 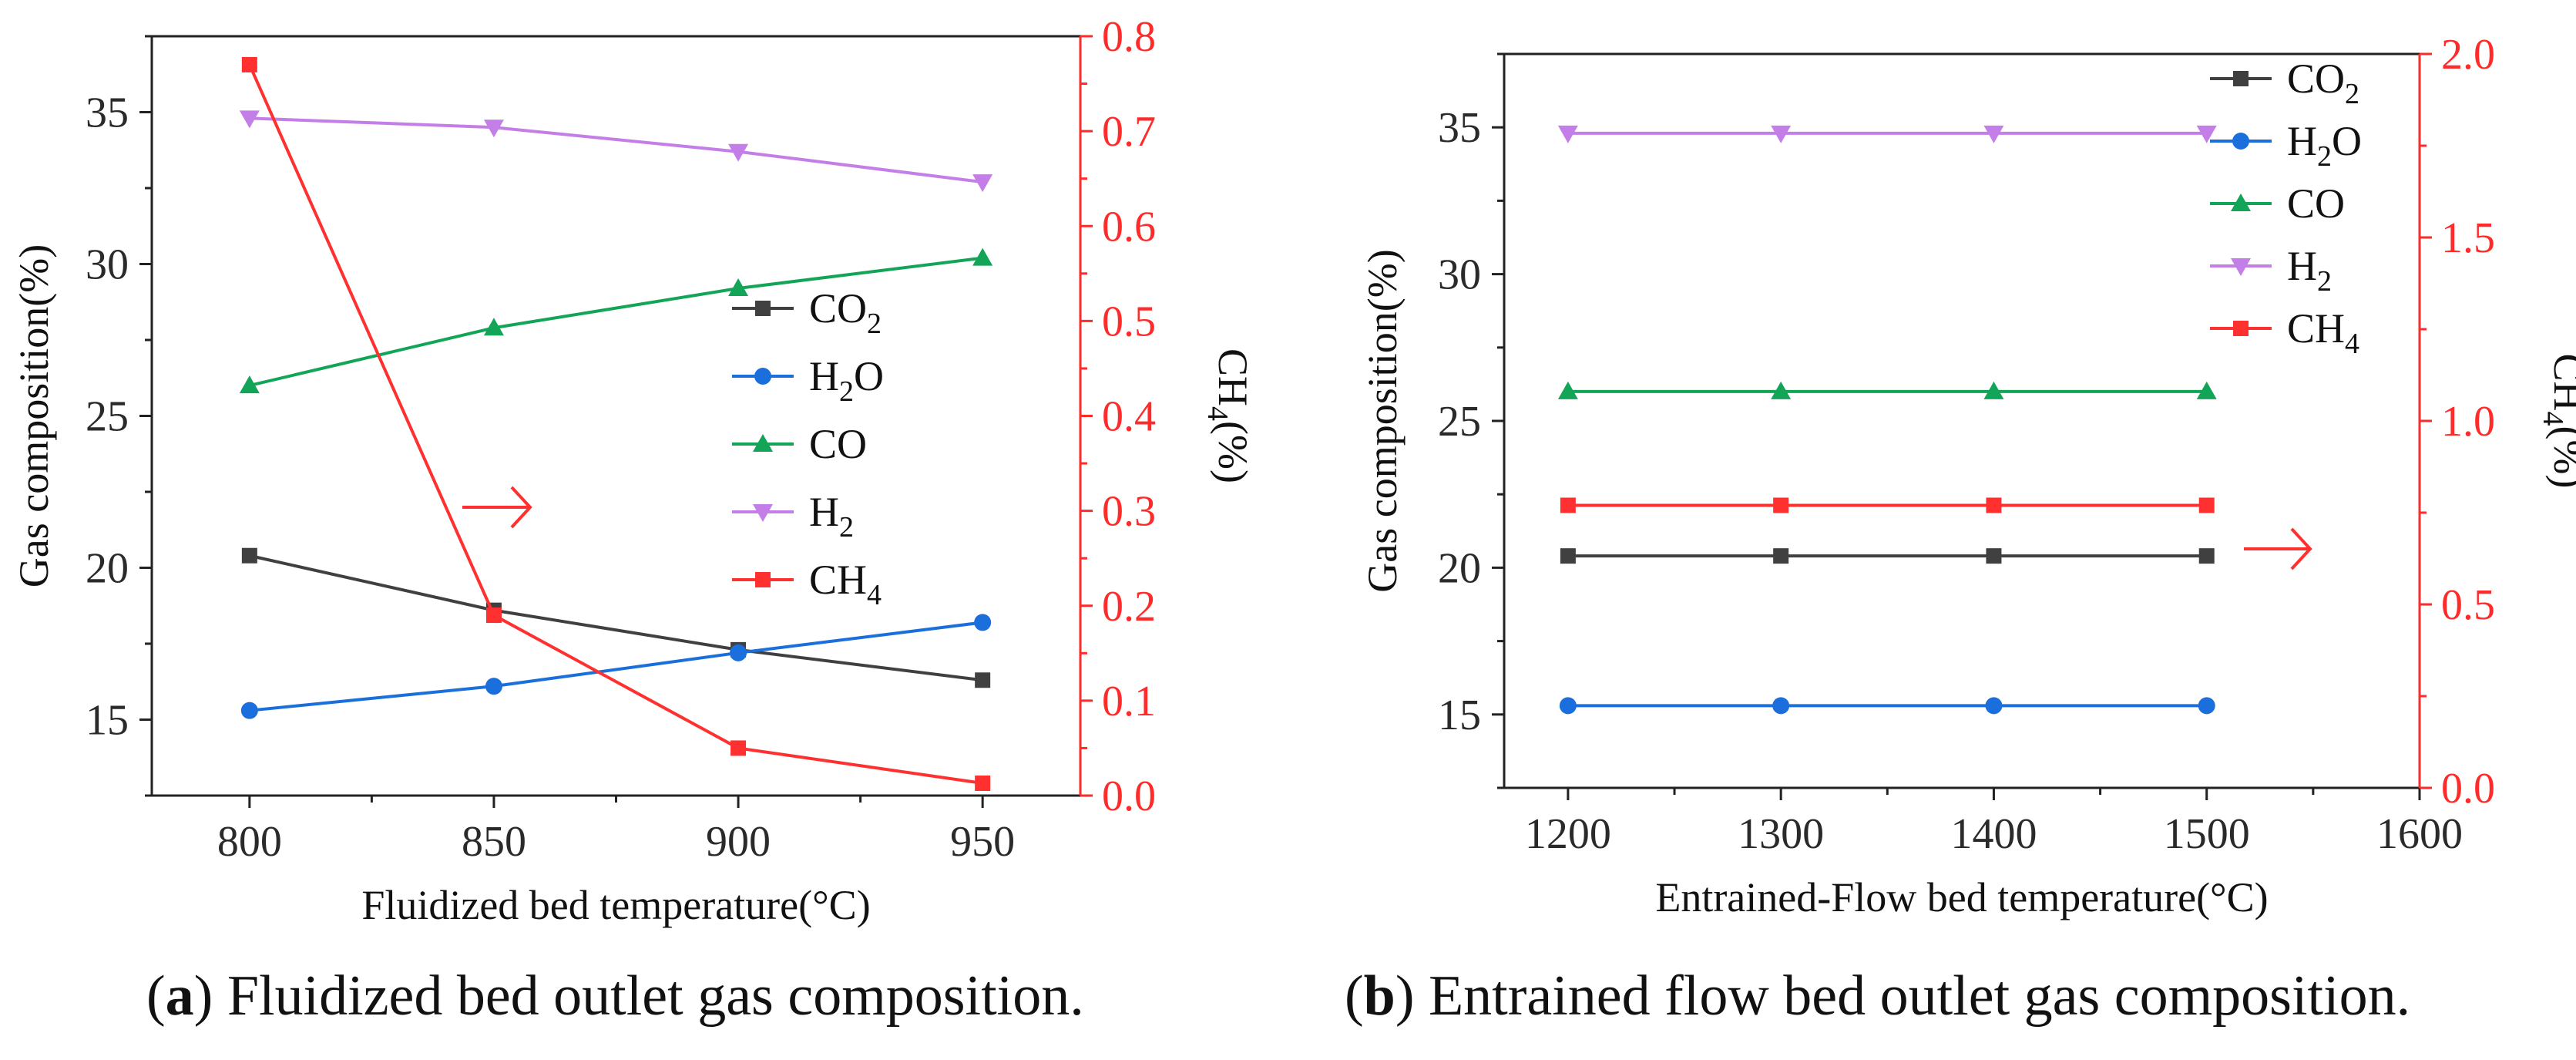 What do you see at coordinates (874, 324) in the screenshot?
I see `legend-label-CO2-sub: 2` at bounding box center [874, 324].